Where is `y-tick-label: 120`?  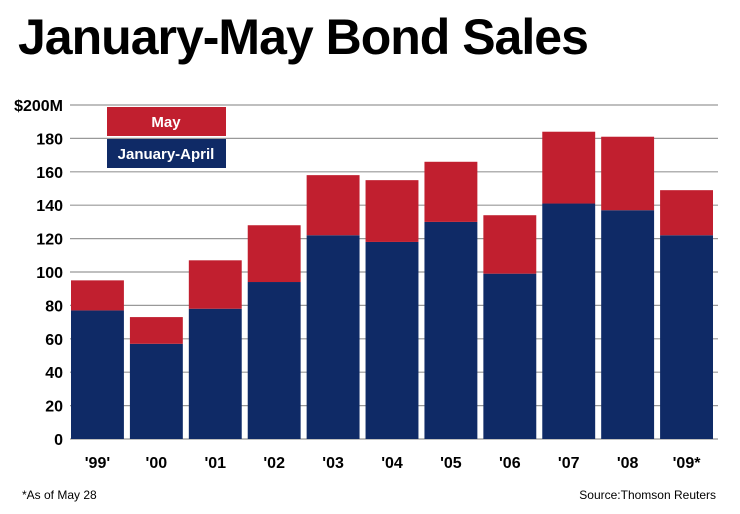
y-tick-label: 120 is located at coordinates (49, 240).